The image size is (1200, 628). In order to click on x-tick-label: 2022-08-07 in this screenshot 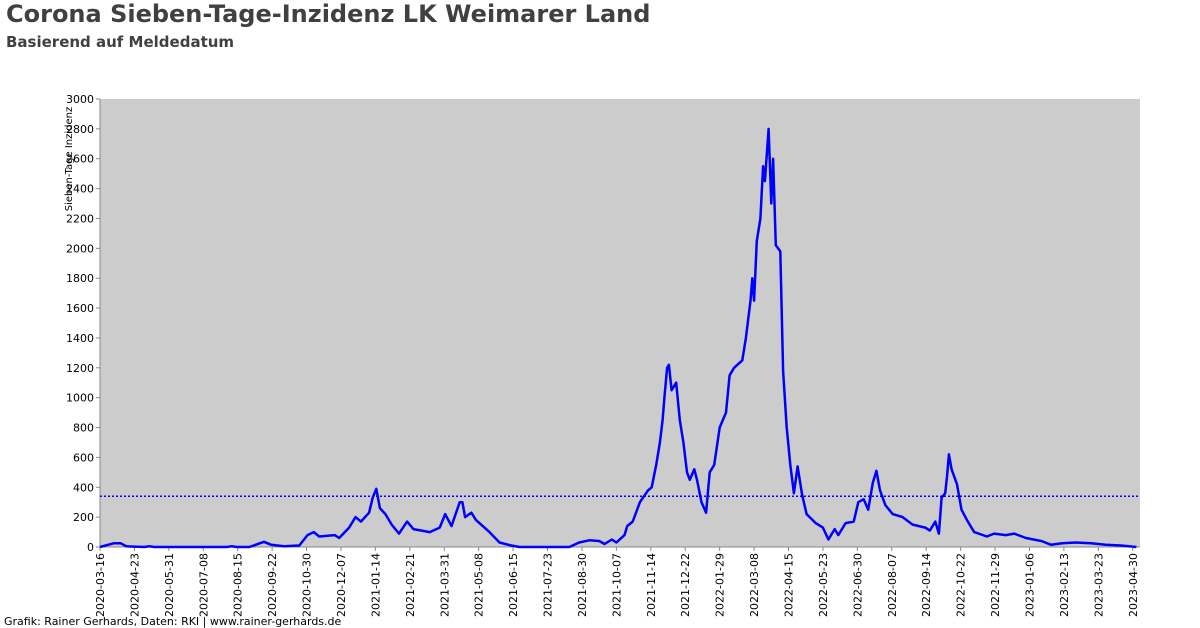, I will do `click(892, 585)`.